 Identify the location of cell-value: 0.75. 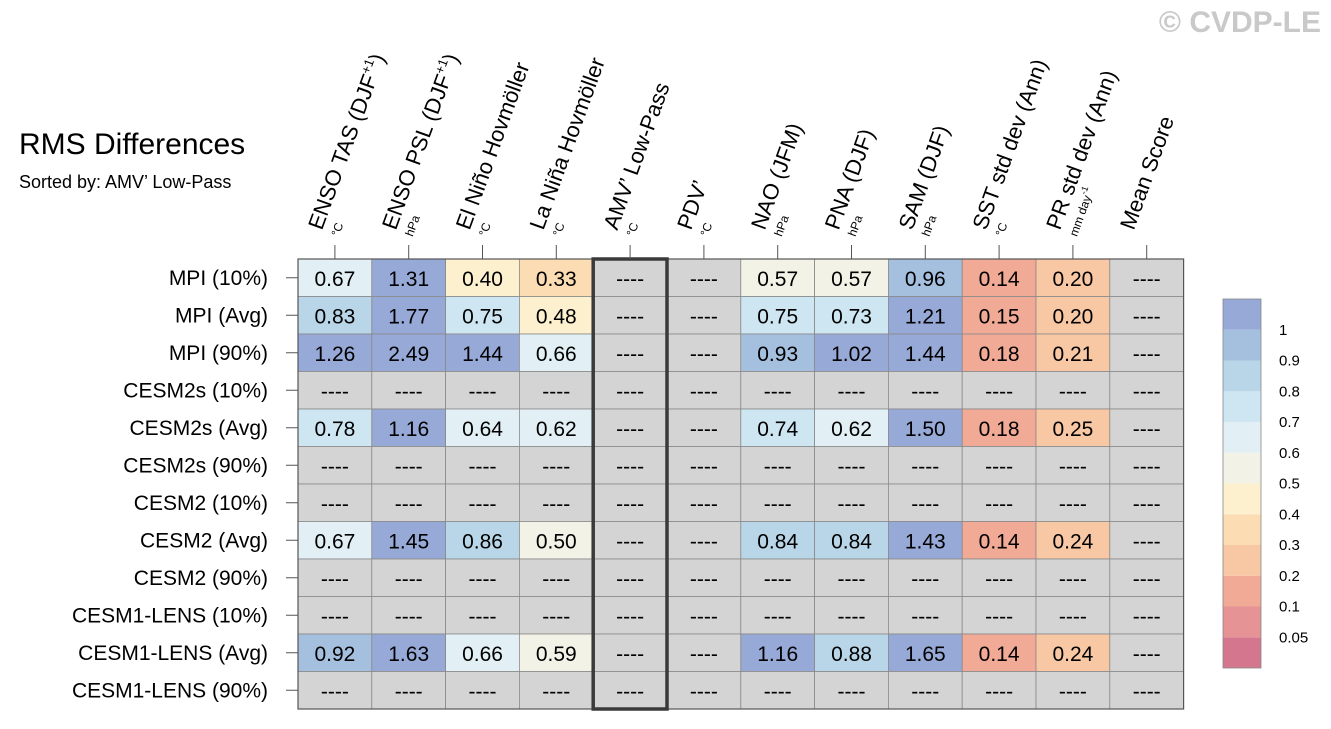
(482, 316).